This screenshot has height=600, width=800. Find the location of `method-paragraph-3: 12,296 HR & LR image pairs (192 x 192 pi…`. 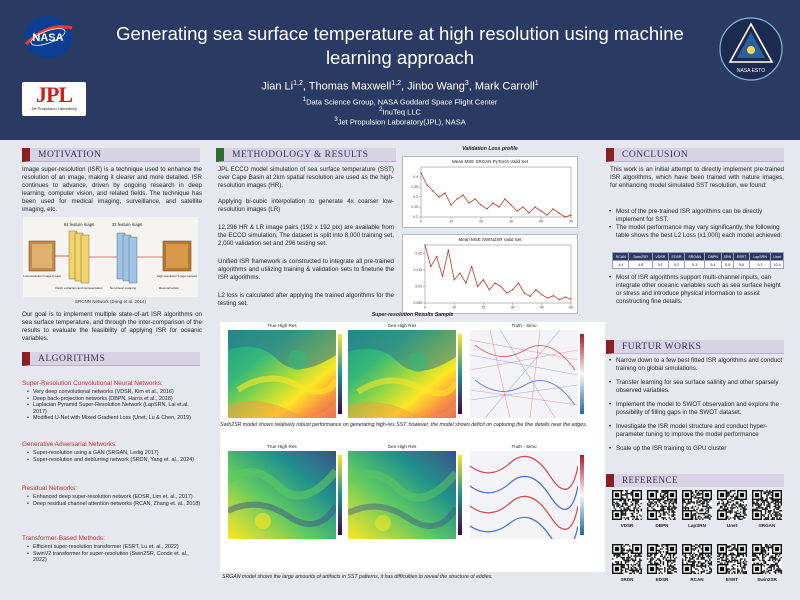

method-paragraph-3: 12,296 HR & LR image pairs (192 x 192 pi… is located at coordinates (306, 235).